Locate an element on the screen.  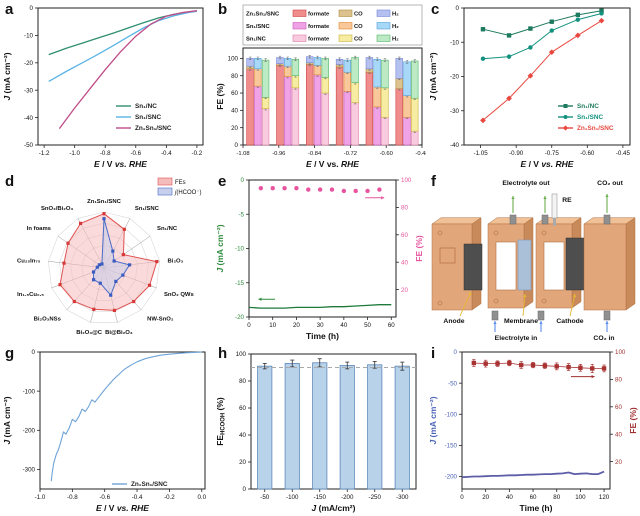
y2-tick: 40 is located at coordinates (404, 262).